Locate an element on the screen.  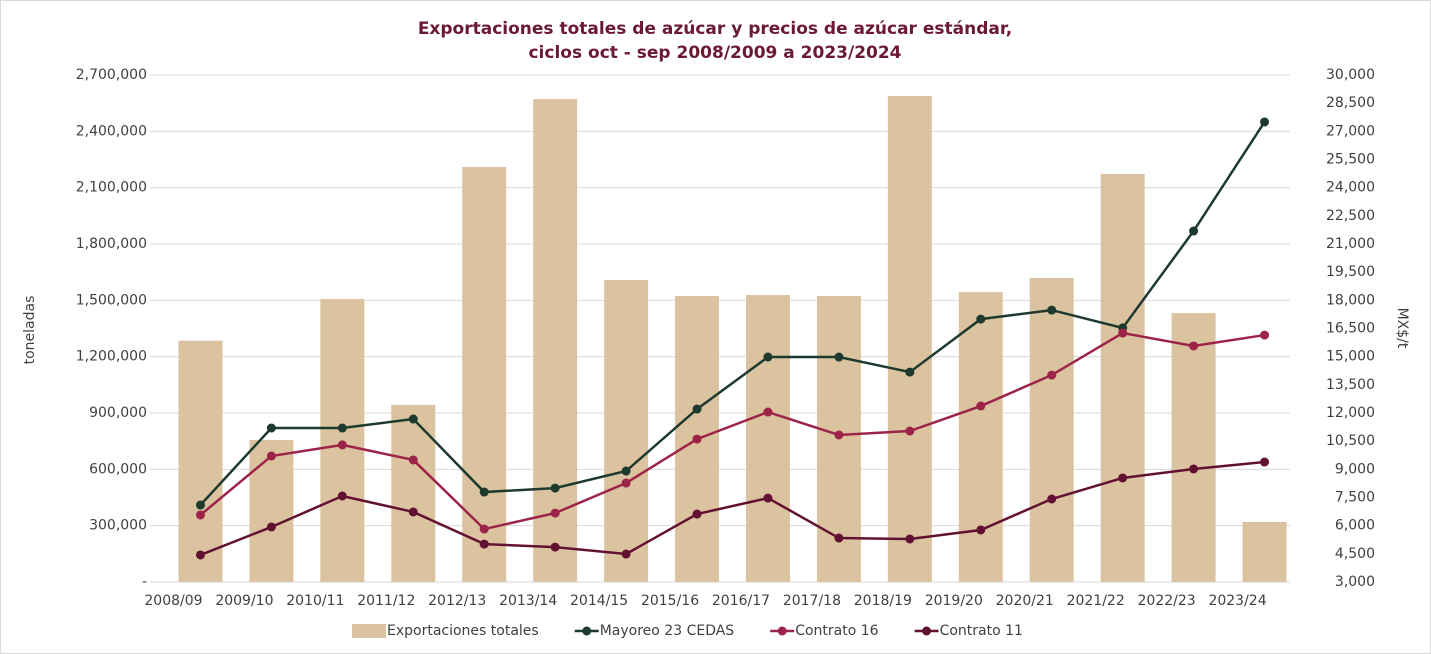
x-tick-label: 2010/11 is located at coordinates (315, 601).